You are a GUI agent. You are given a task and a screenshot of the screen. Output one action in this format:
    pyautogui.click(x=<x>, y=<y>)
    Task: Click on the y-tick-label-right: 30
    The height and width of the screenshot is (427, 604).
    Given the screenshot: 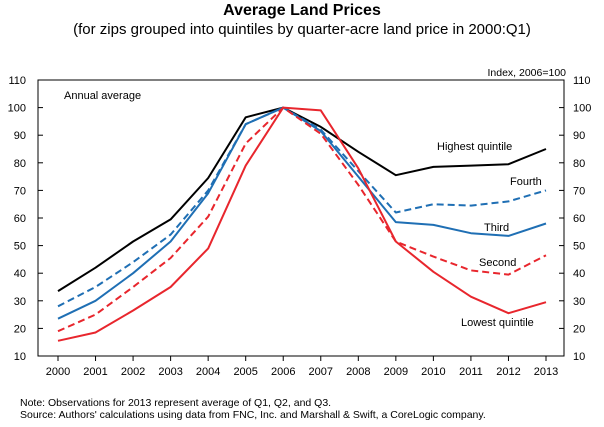 What is the action you would take?
    pyautogui.click(x=579, y=302)
    